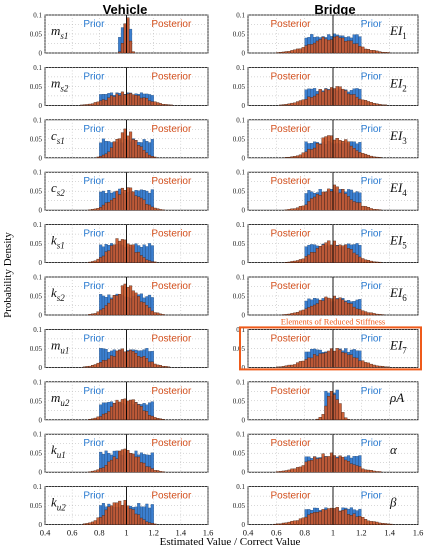 This screenshot has width=429, height=550. Describe the element at coordinates (326, 454) in the screenshot. I see `panel-bridge-9: 0 0.05 0.1 Prior Posterior α` at that location.